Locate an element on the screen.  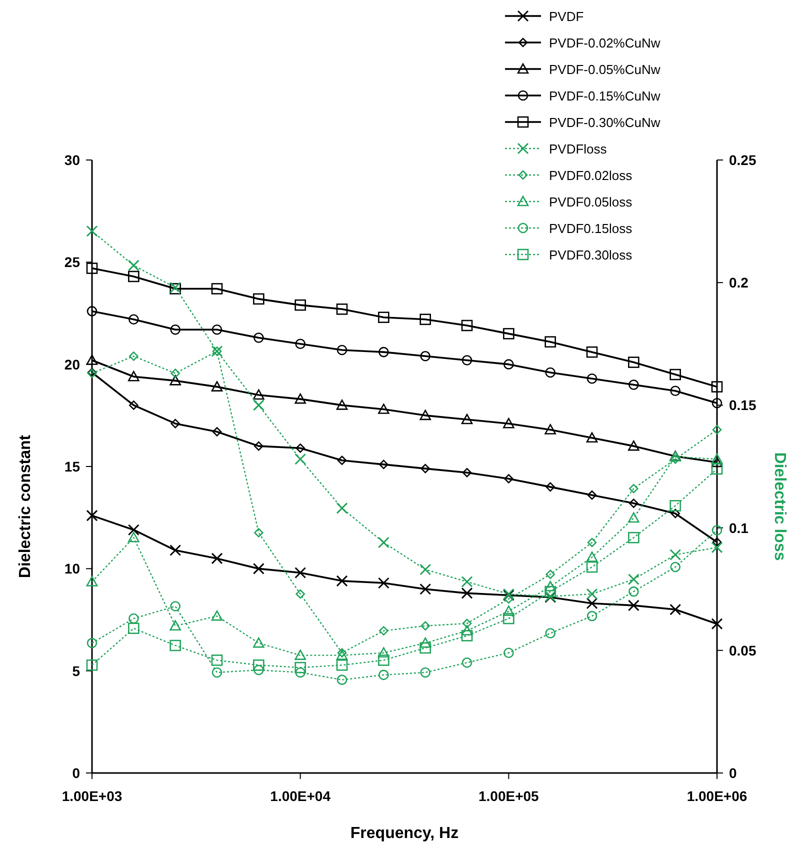
y2-tick-label: 0.25 is located at coordinates (742, 160).